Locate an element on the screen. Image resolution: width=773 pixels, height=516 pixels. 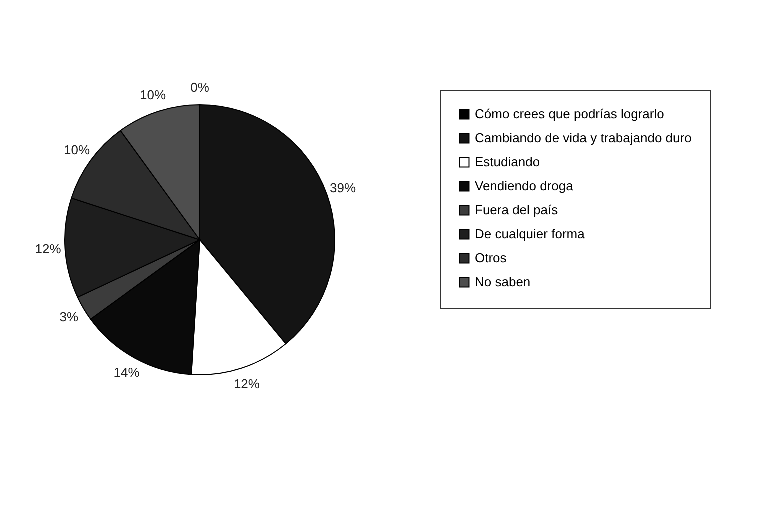
data-label: 3% is located at coordinates (69, 316).